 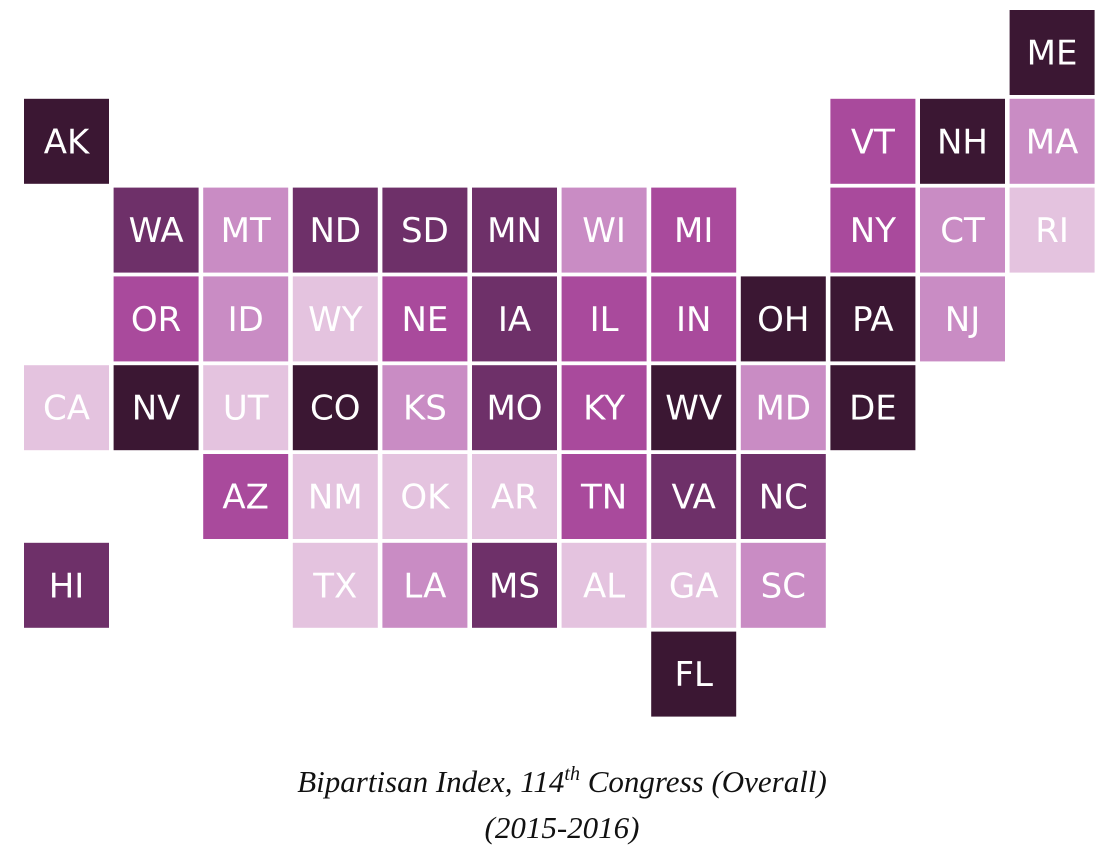 I want to click on state-label: AL, so click(x=604, y=586).